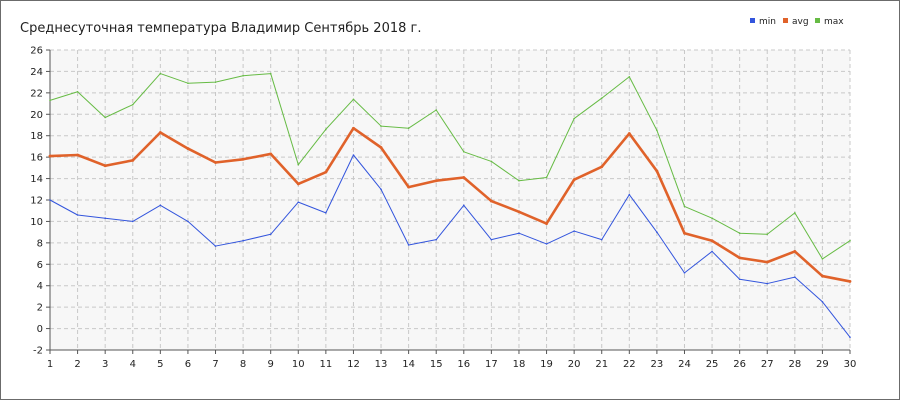 This screenshot has width=900, height=400. Describe the element at coordinates (40, 243) in the screenshot. I see `y-tick-label: 8` at that location.